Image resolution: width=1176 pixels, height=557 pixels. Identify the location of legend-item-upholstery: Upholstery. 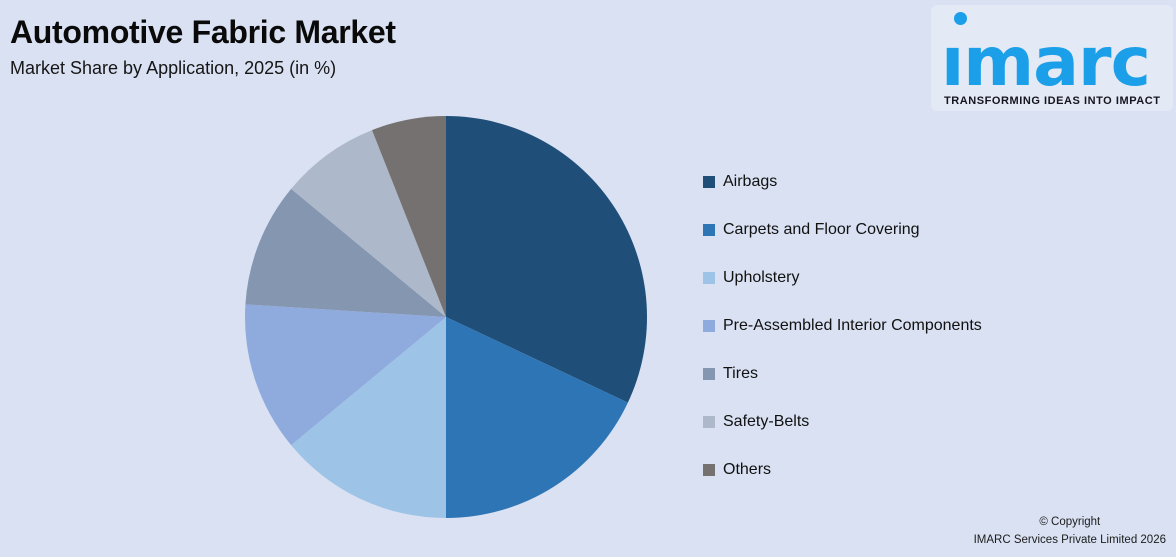
(842, 278).